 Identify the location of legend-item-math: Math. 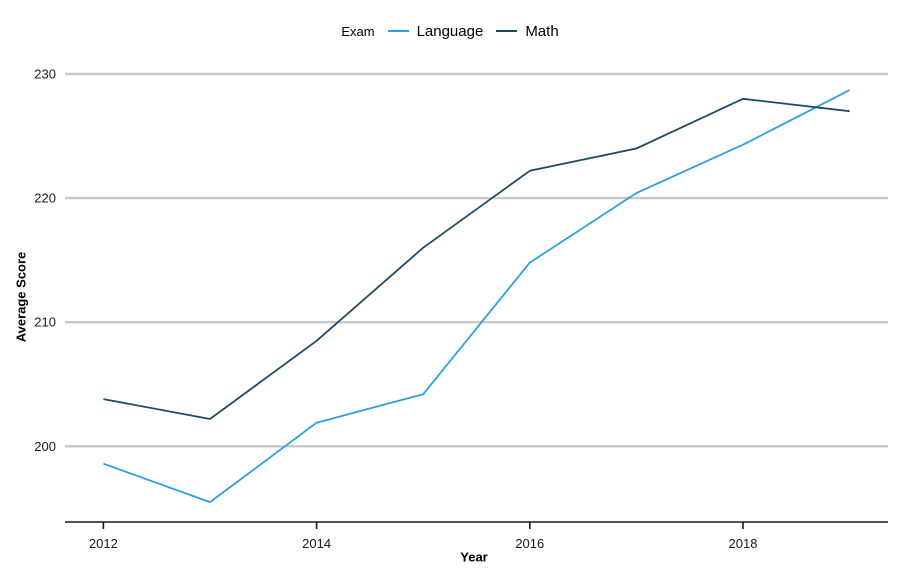
(527, 31).